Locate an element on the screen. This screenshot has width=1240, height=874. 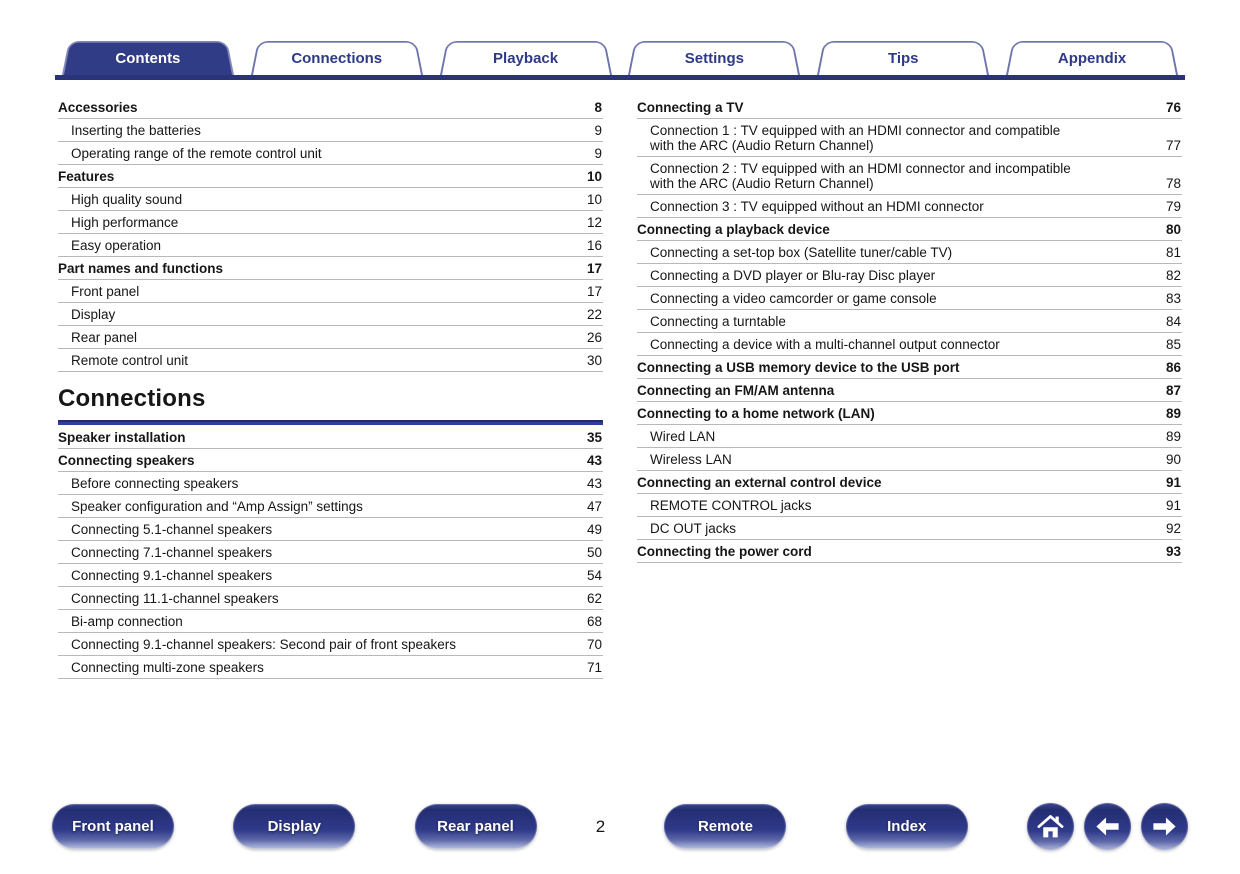
toc-entry-page: 35 is located at coordinates (594, 437).